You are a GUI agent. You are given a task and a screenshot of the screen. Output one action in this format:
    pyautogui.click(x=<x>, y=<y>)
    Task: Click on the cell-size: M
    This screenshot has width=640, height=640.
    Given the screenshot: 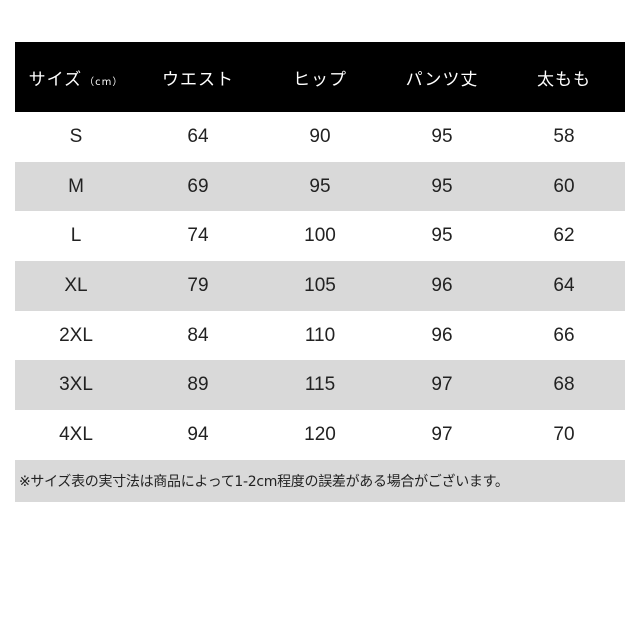 What is the action you would take?
    pyautogui.click(x=76, y=186)
    